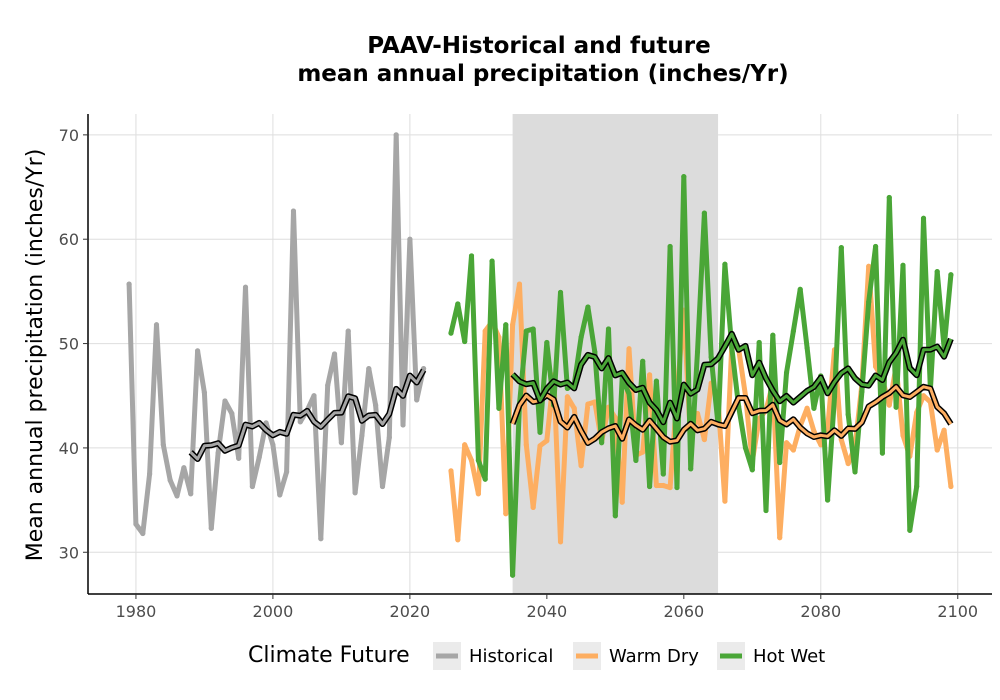  I want to click on chart-title-line-2: mean annual precipitation (inches/Yr), so click(542, 74).